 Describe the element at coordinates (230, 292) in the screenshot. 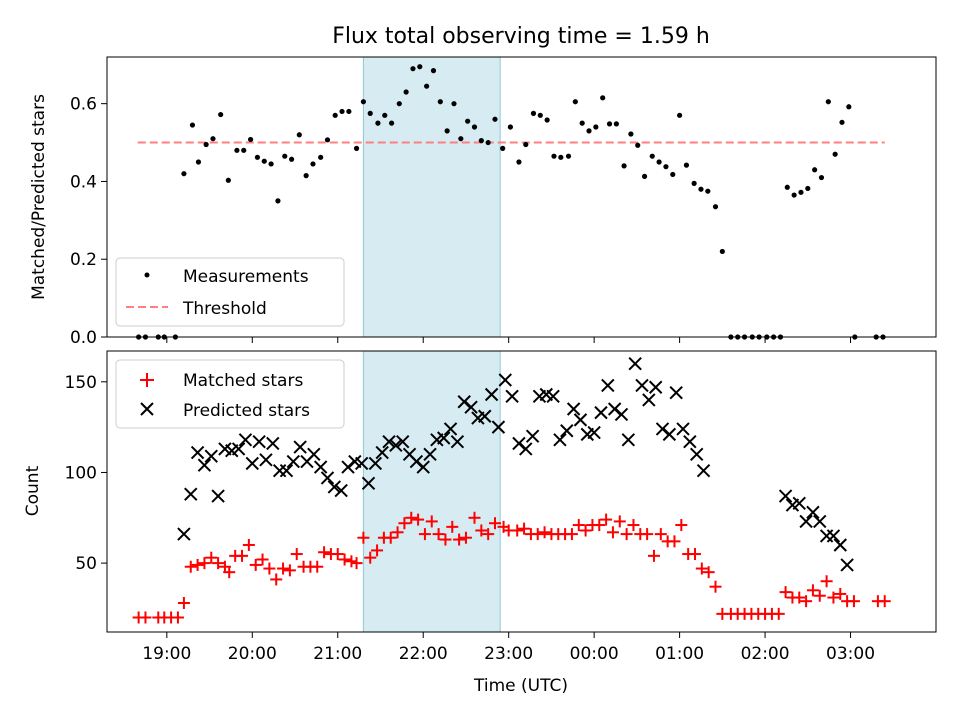

I see `ratio-panel-legend: Measurements Threshold` at that location.